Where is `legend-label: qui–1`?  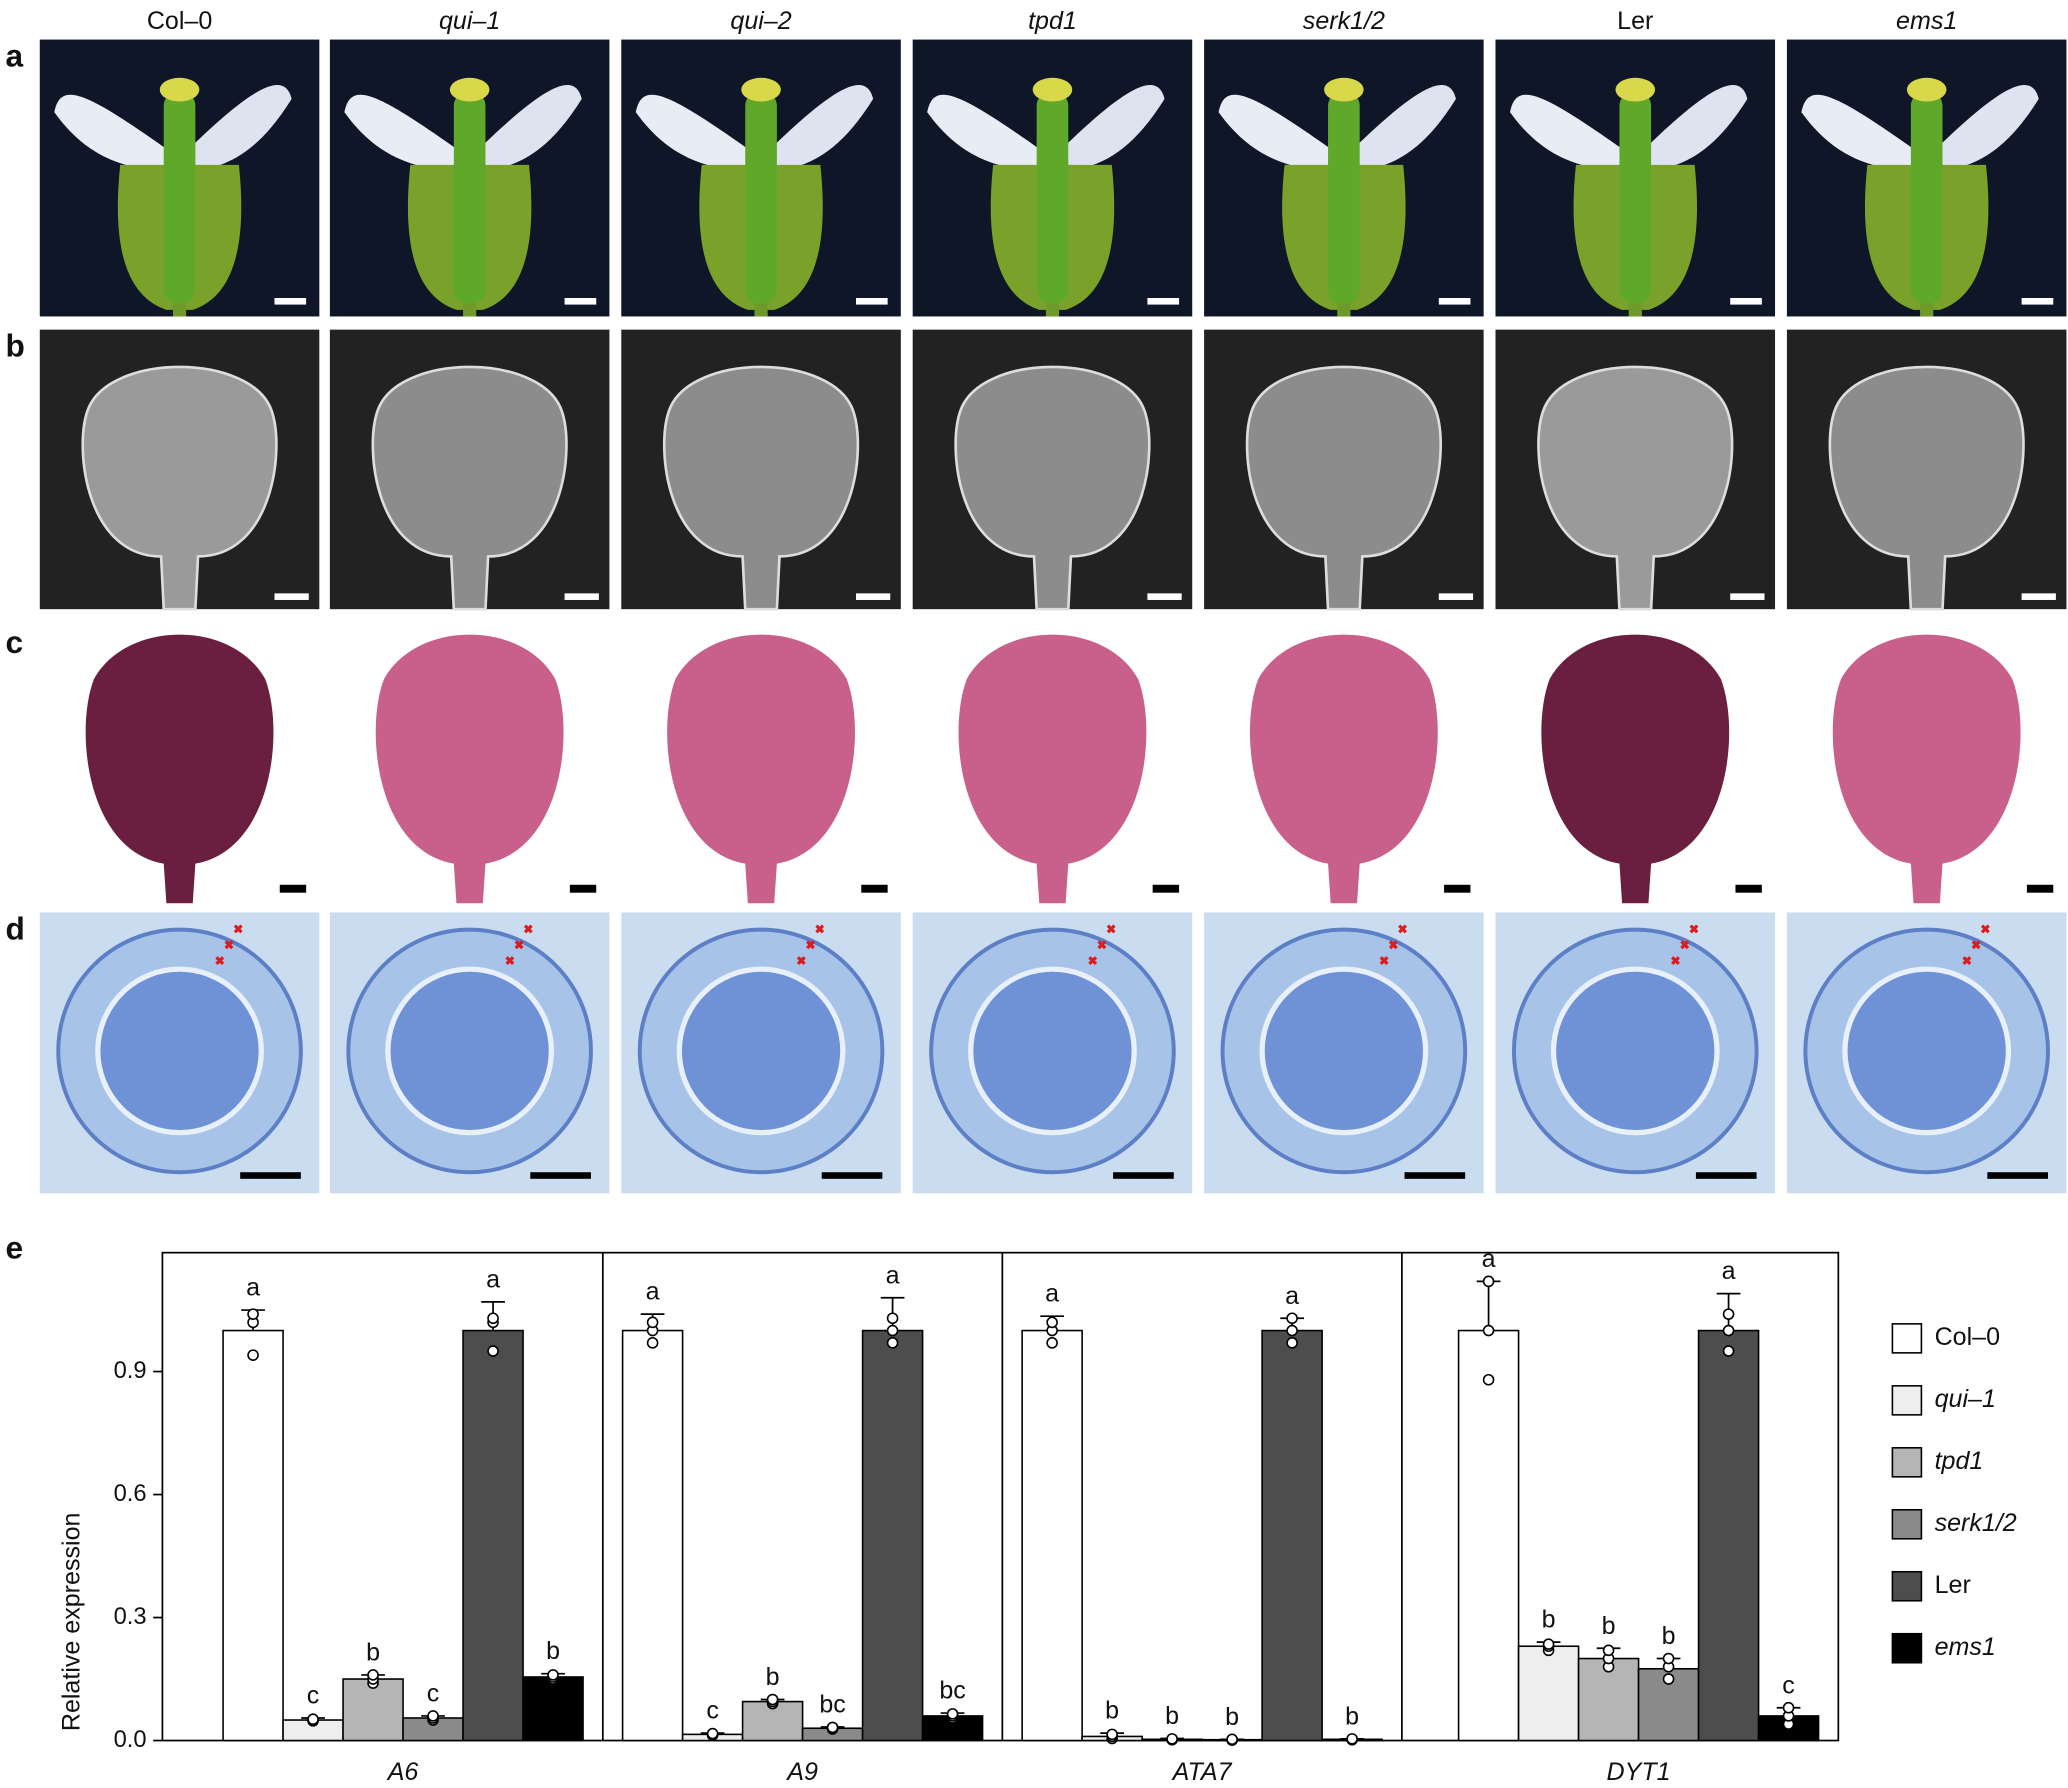 legend-label: qui–1 is located at coordinates (1965, 1399).